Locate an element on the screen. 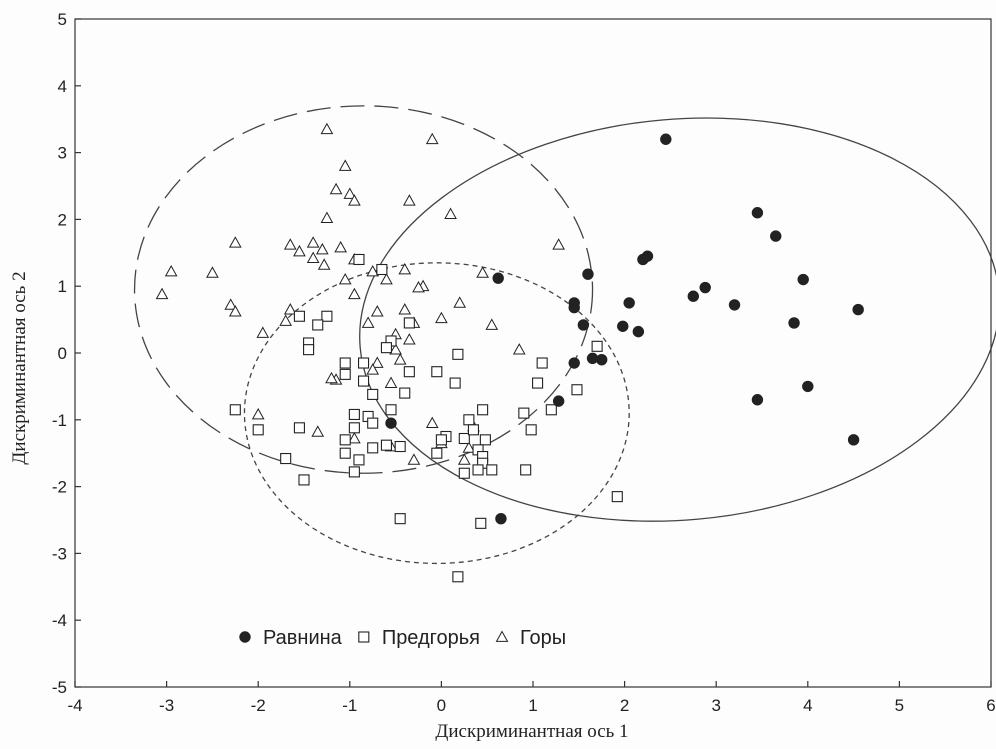 Image resolution: width=996 pixels, height=749 pixels. x-tick-label: 5 is located at coordinates (899, 705).